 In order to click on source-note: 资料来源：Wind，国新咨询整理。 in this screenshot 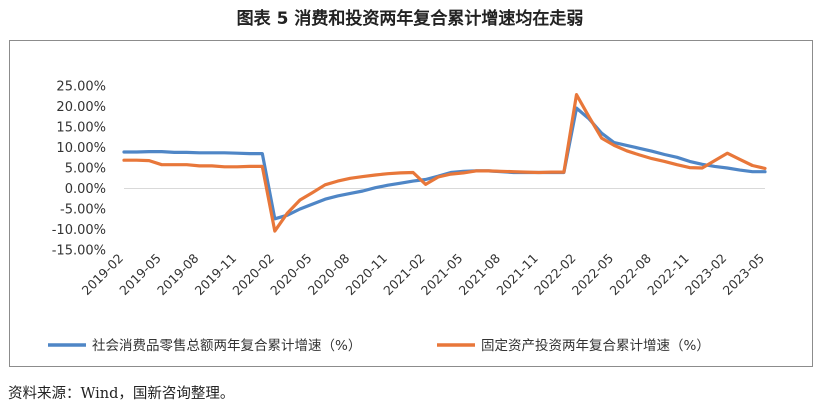, I will do `click(121, 394)`.